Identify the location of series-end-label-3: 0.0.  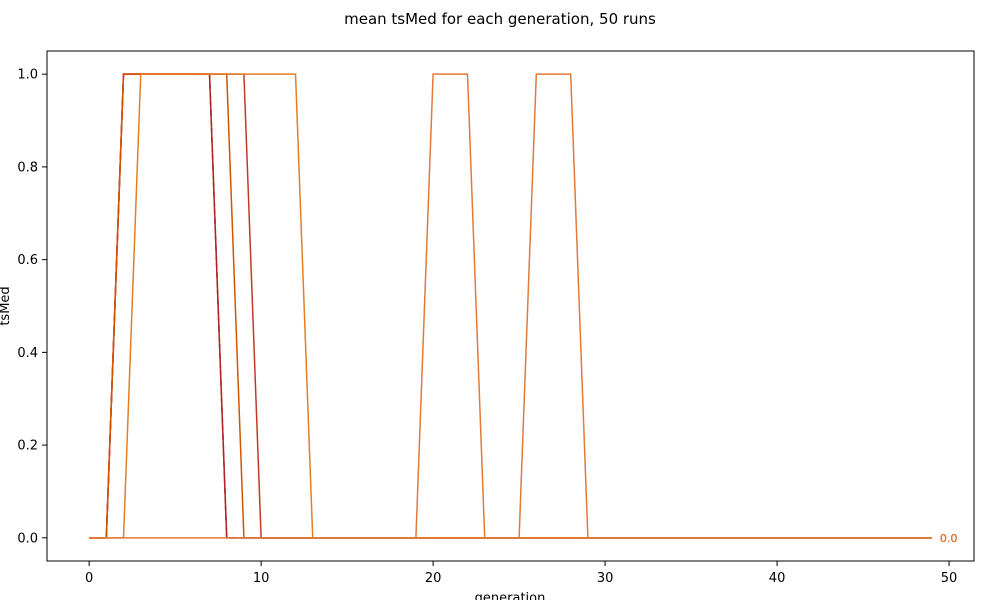
(949, 538).